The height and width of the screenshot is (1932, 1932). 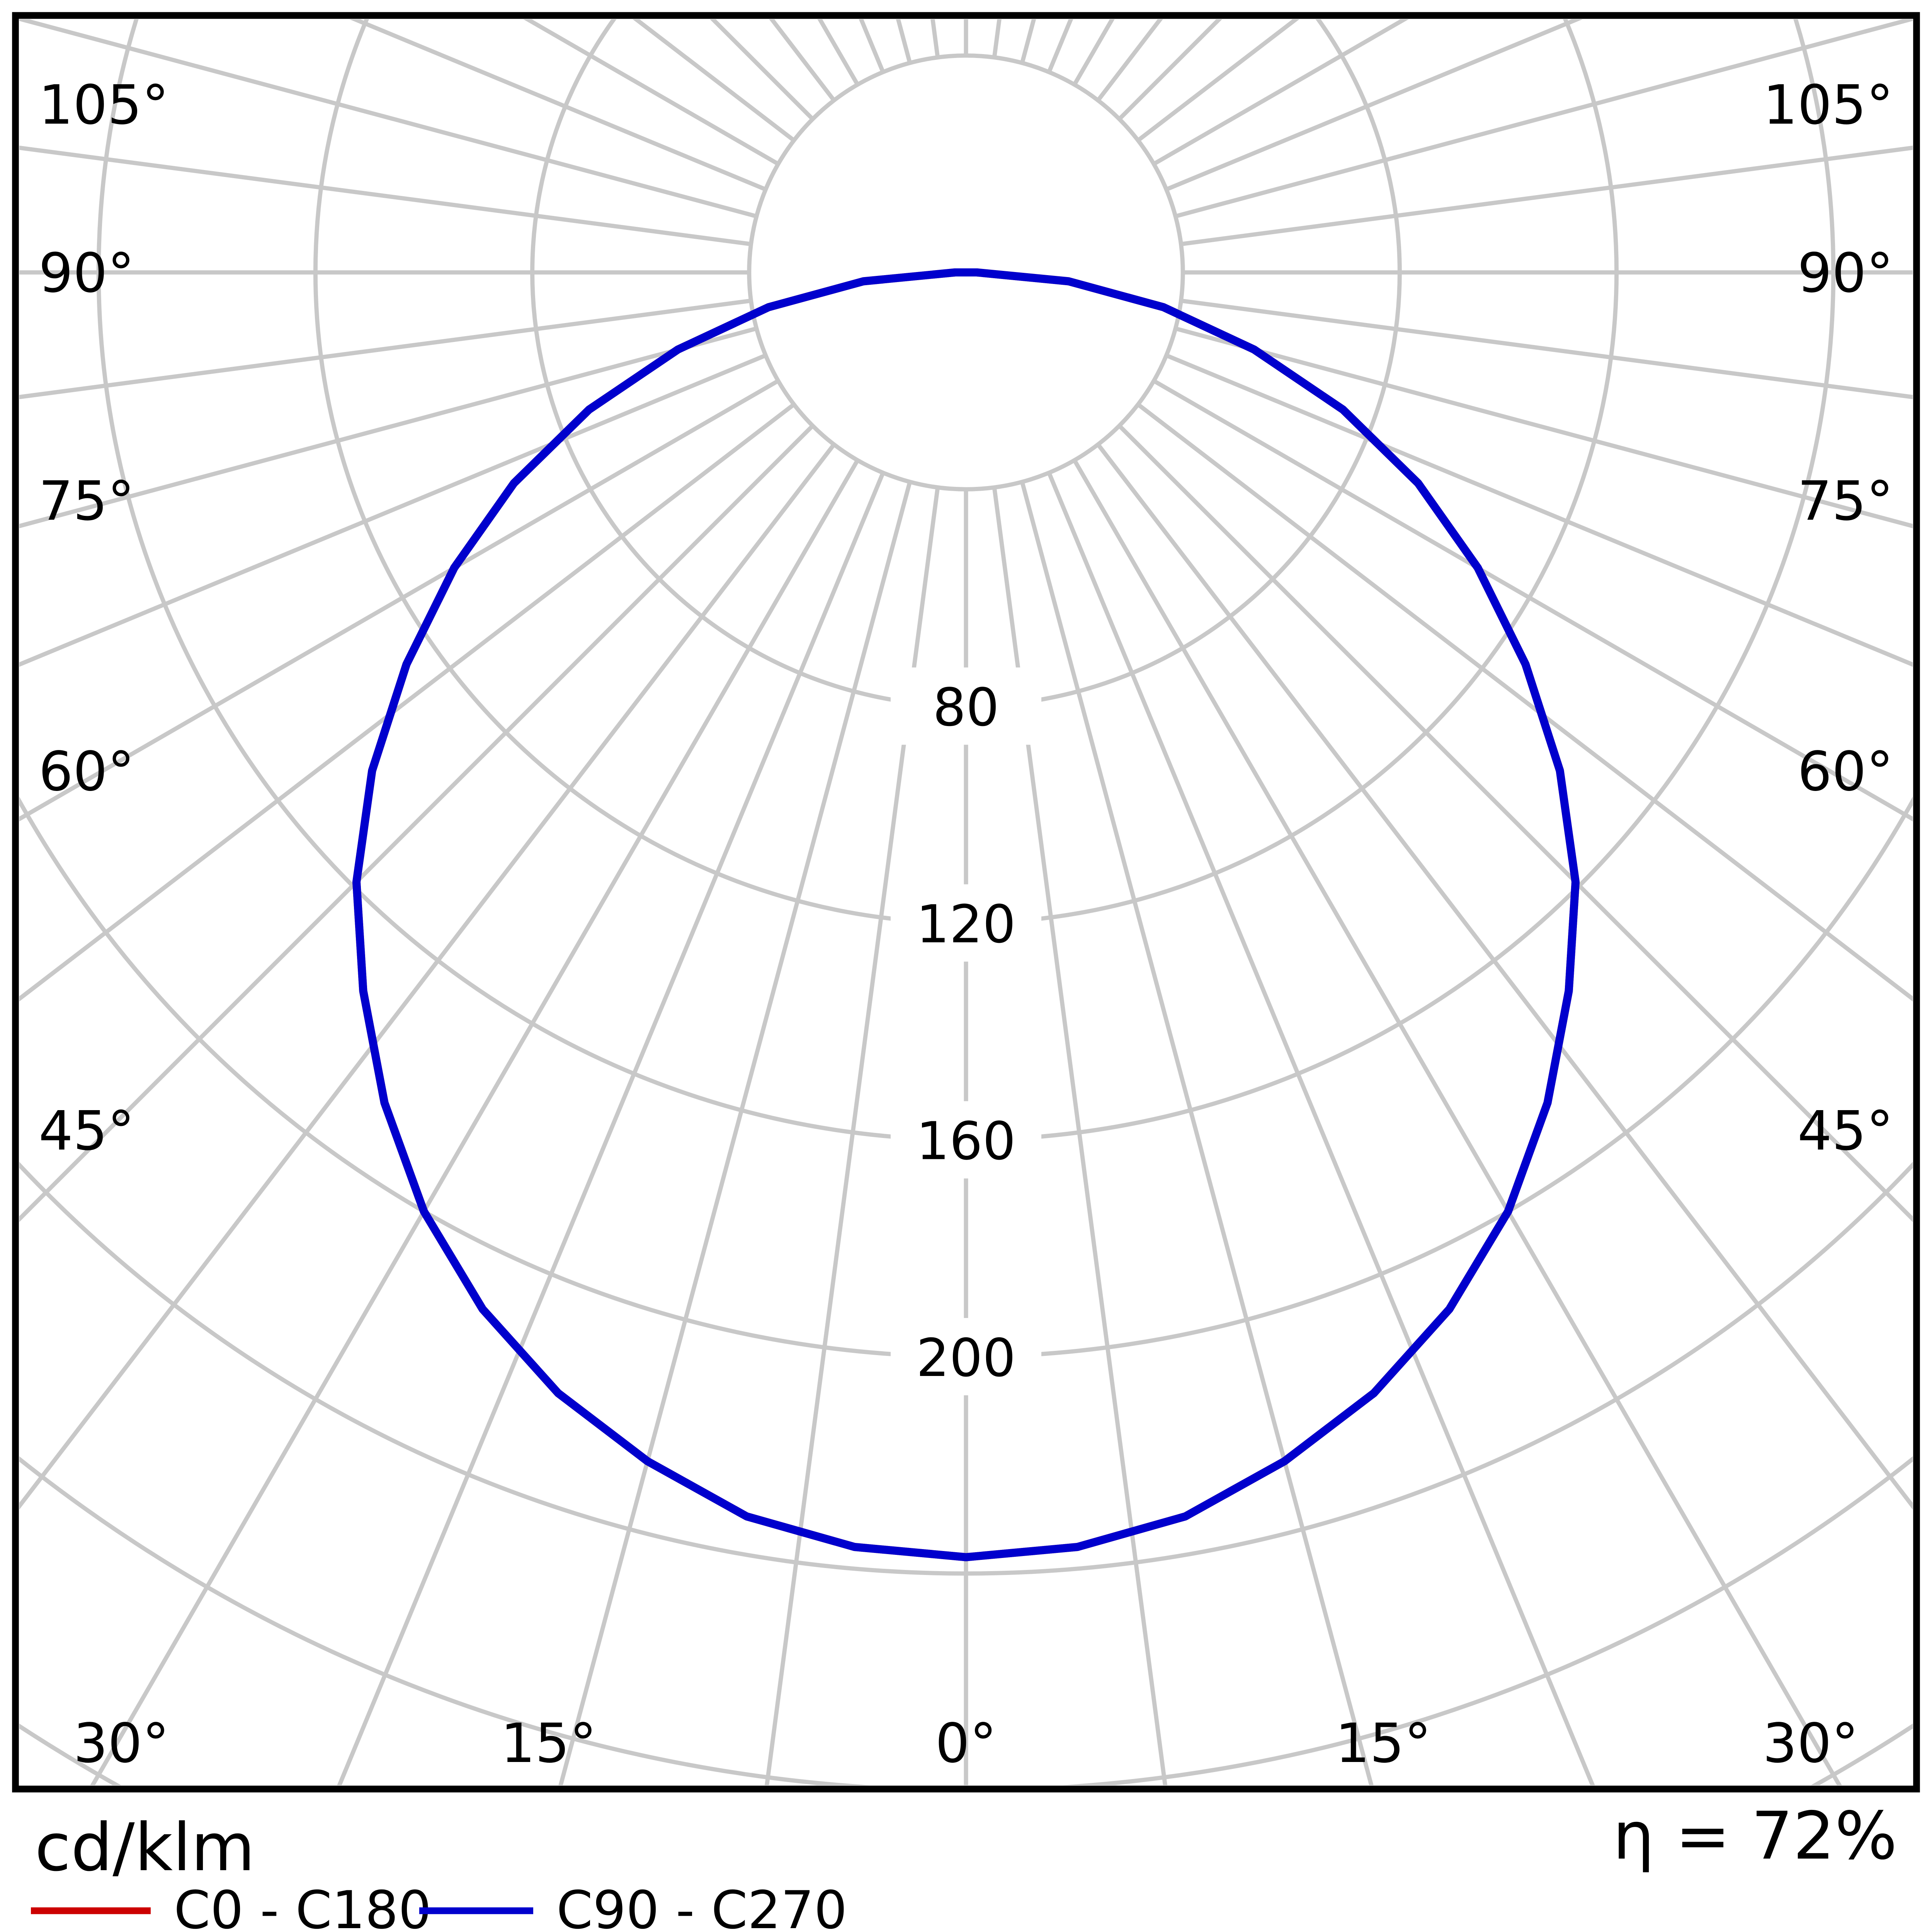 I want to click on radial-tick-label: 200, so click(x=966, y=1358).